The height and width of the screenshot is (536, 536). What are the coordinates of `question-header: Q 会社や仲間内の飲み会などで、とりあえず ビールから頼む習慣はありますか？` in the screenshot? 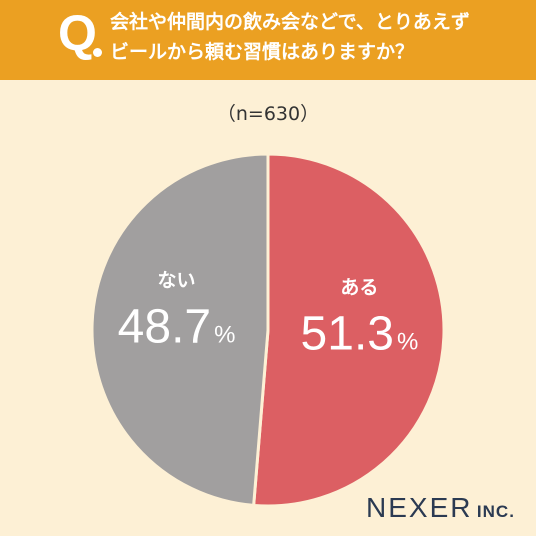 It's located at (268, 40).